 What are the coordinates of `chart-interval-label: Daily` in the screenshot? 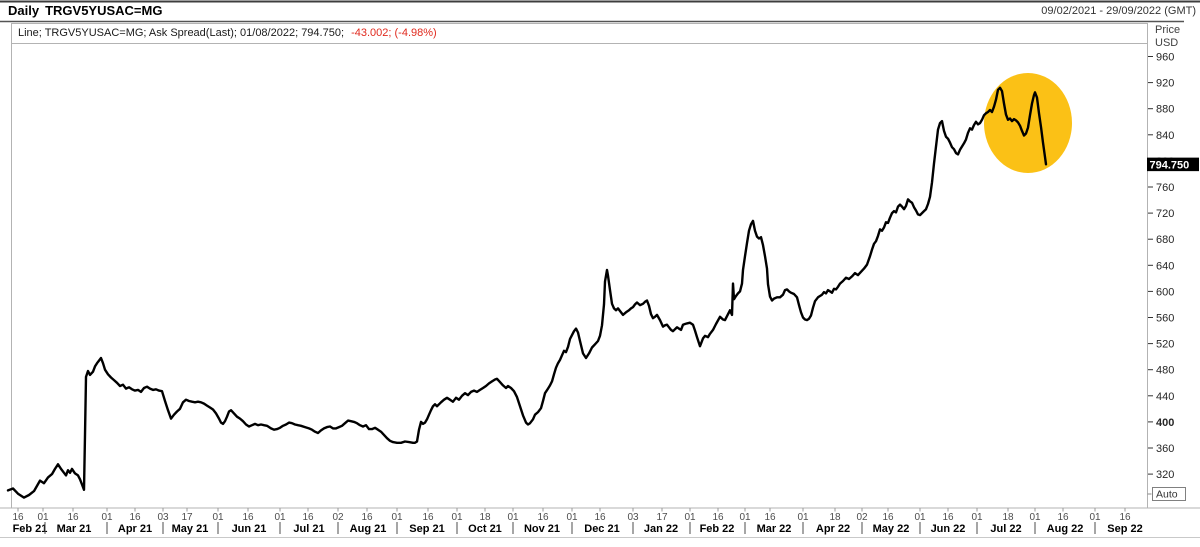 It's located at (24, 10).